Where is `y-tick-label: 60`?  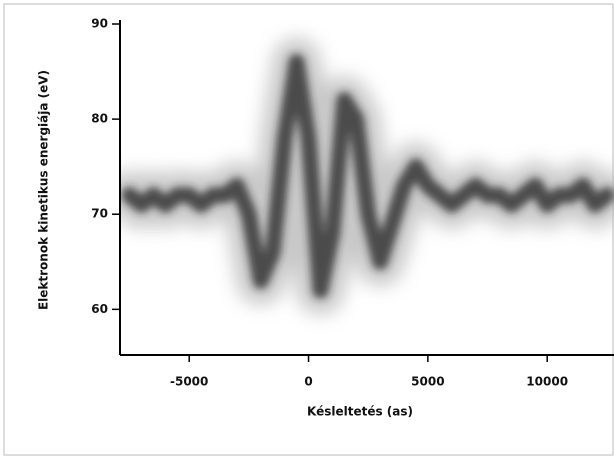 y-tick-label: 60 is located at coordinates (99, 309).